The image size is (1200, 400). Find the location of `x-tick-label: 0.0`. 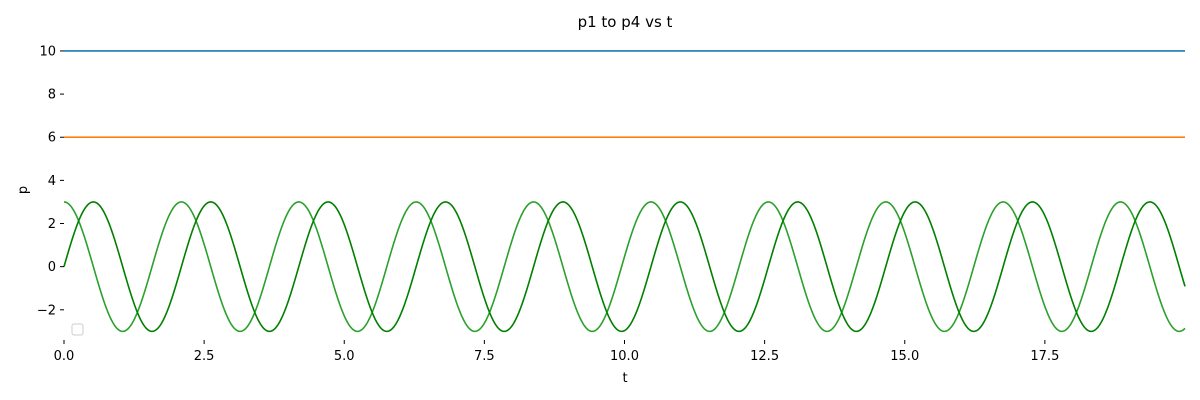

x-tick-label: 0.0 is located at coordinates (64, 356).